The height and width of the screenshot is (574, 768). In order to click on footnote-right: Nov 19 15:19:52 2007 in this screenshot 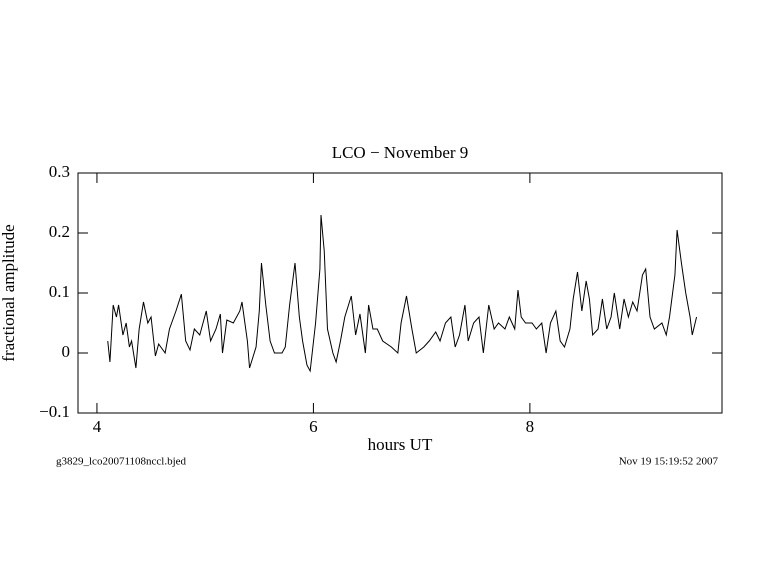, I will do `click(669, 462)`.